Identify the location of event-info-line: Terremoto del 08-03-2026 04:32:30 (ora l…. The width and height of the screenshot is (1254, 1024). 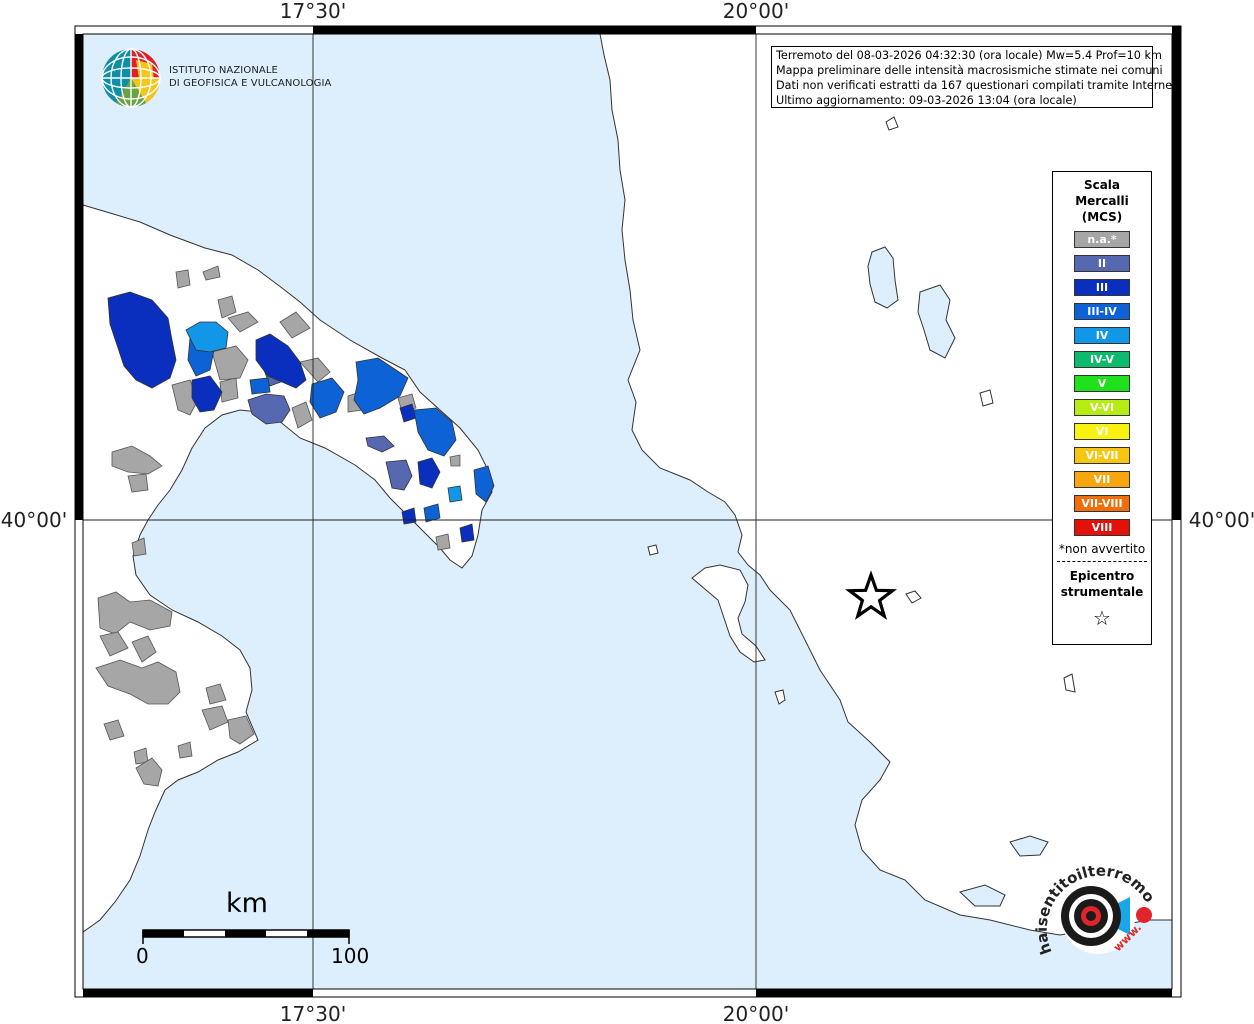
(969, 55).